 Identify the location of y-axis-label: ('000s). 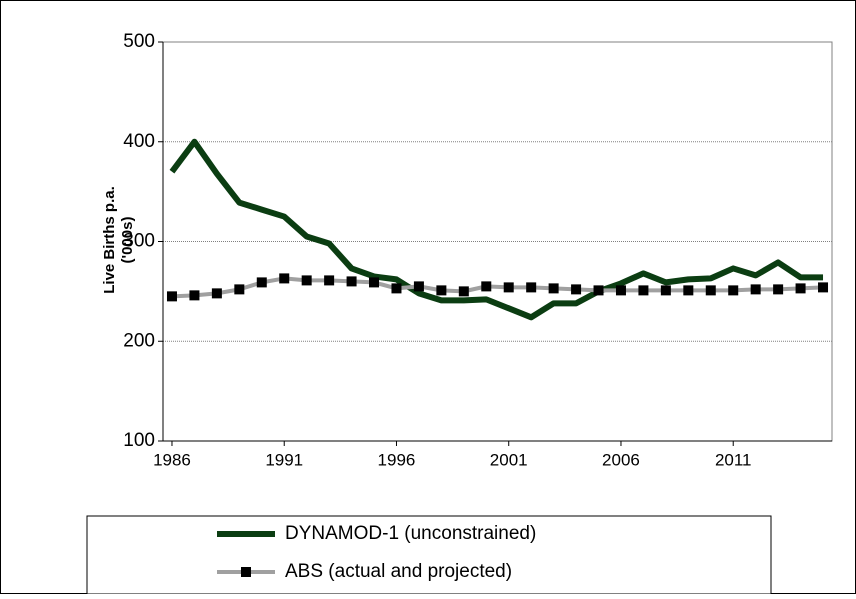
(127, 240).